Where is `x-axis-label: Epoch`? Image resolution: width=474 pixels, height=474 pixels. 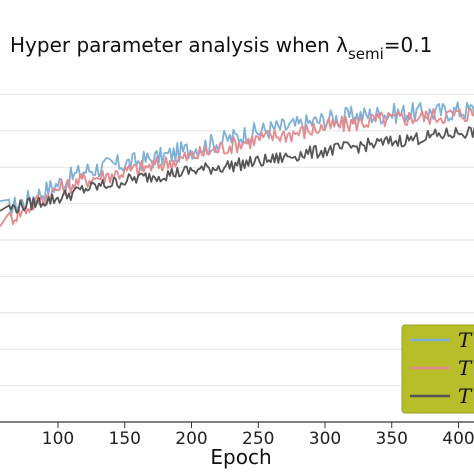 x-axis-label: Epoch is located at coordinates (240, 457).